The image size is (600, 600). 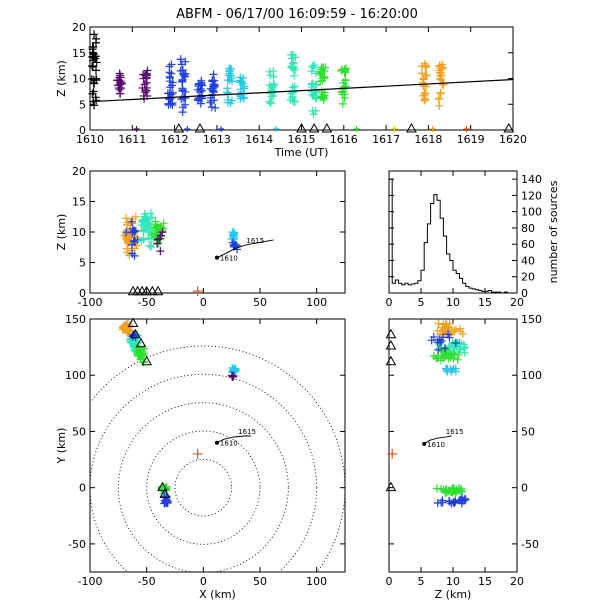 I want to click on y-tick-label: 50, so click(x=79, y=431).